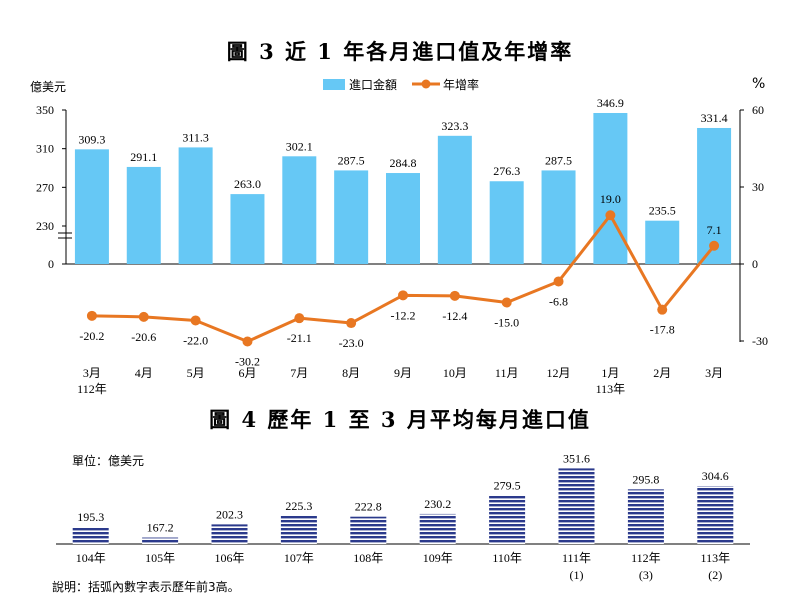 The image size is (800, 603). Describe the element at coordinates (759, 84) in the screenshot. I see `chart3-right-unit: %` at that location.